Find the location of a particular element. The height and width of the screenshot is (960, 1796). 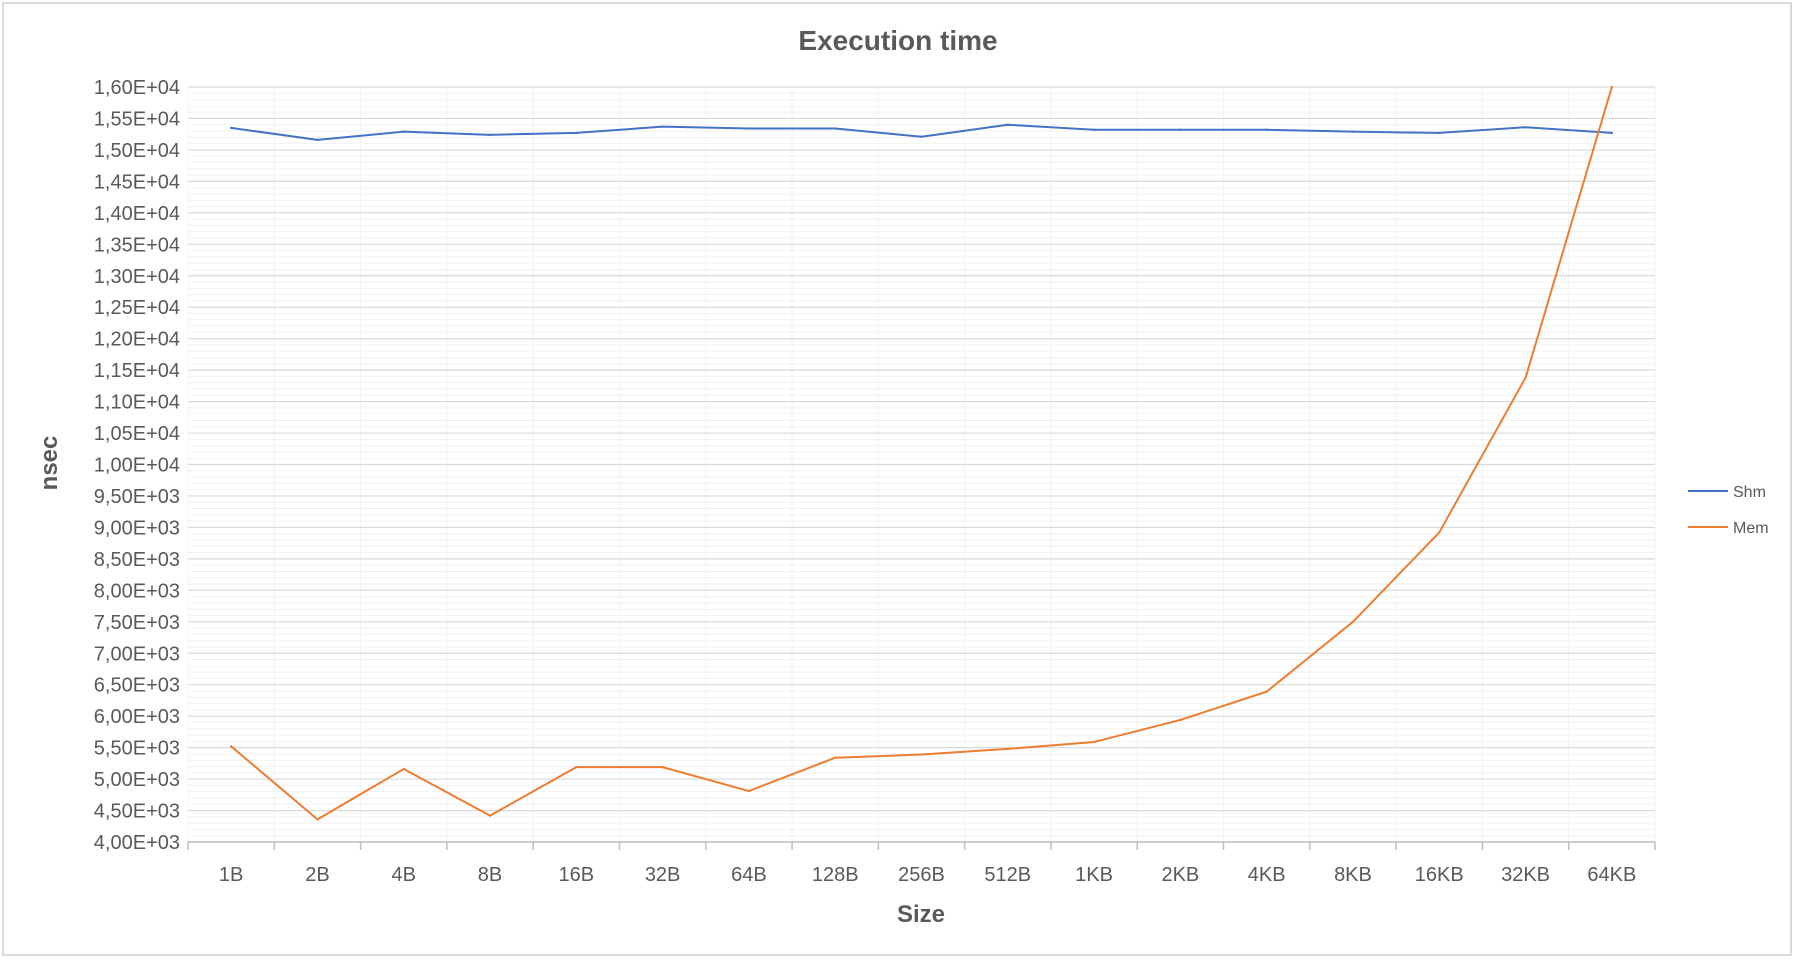

y-tick-label: 1,35E+04 is located at coordinates (137, 245).